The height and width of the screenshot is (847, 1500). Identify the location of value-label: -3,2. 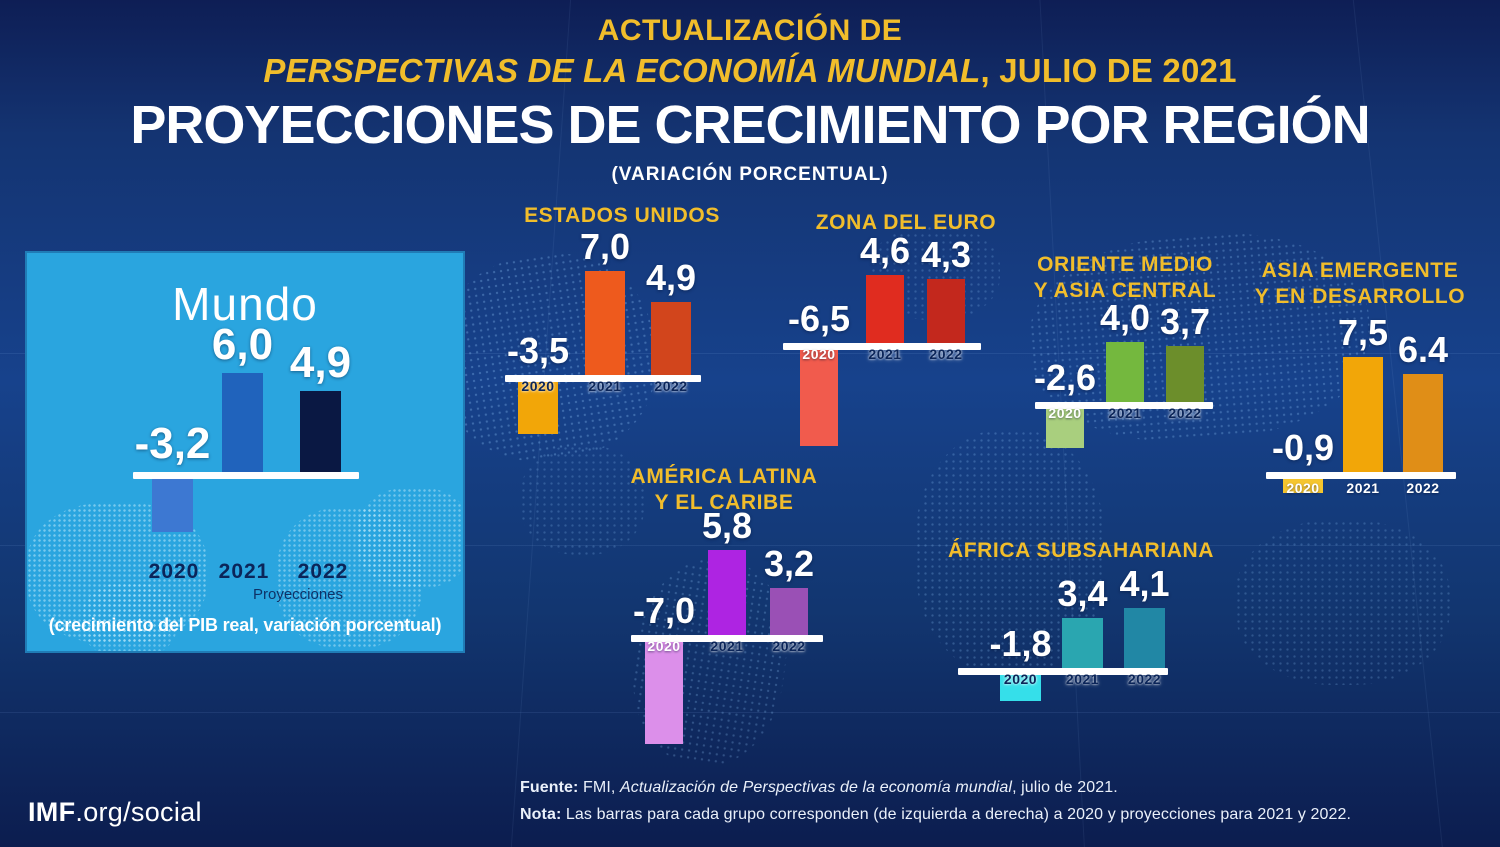
(172, 443).